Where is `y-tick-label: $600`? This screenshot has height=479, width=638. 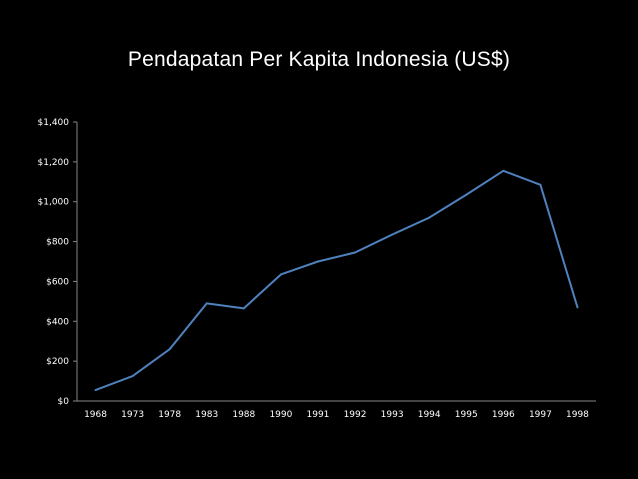
y-tick-label: $600 is located at coordinates (57, 282).